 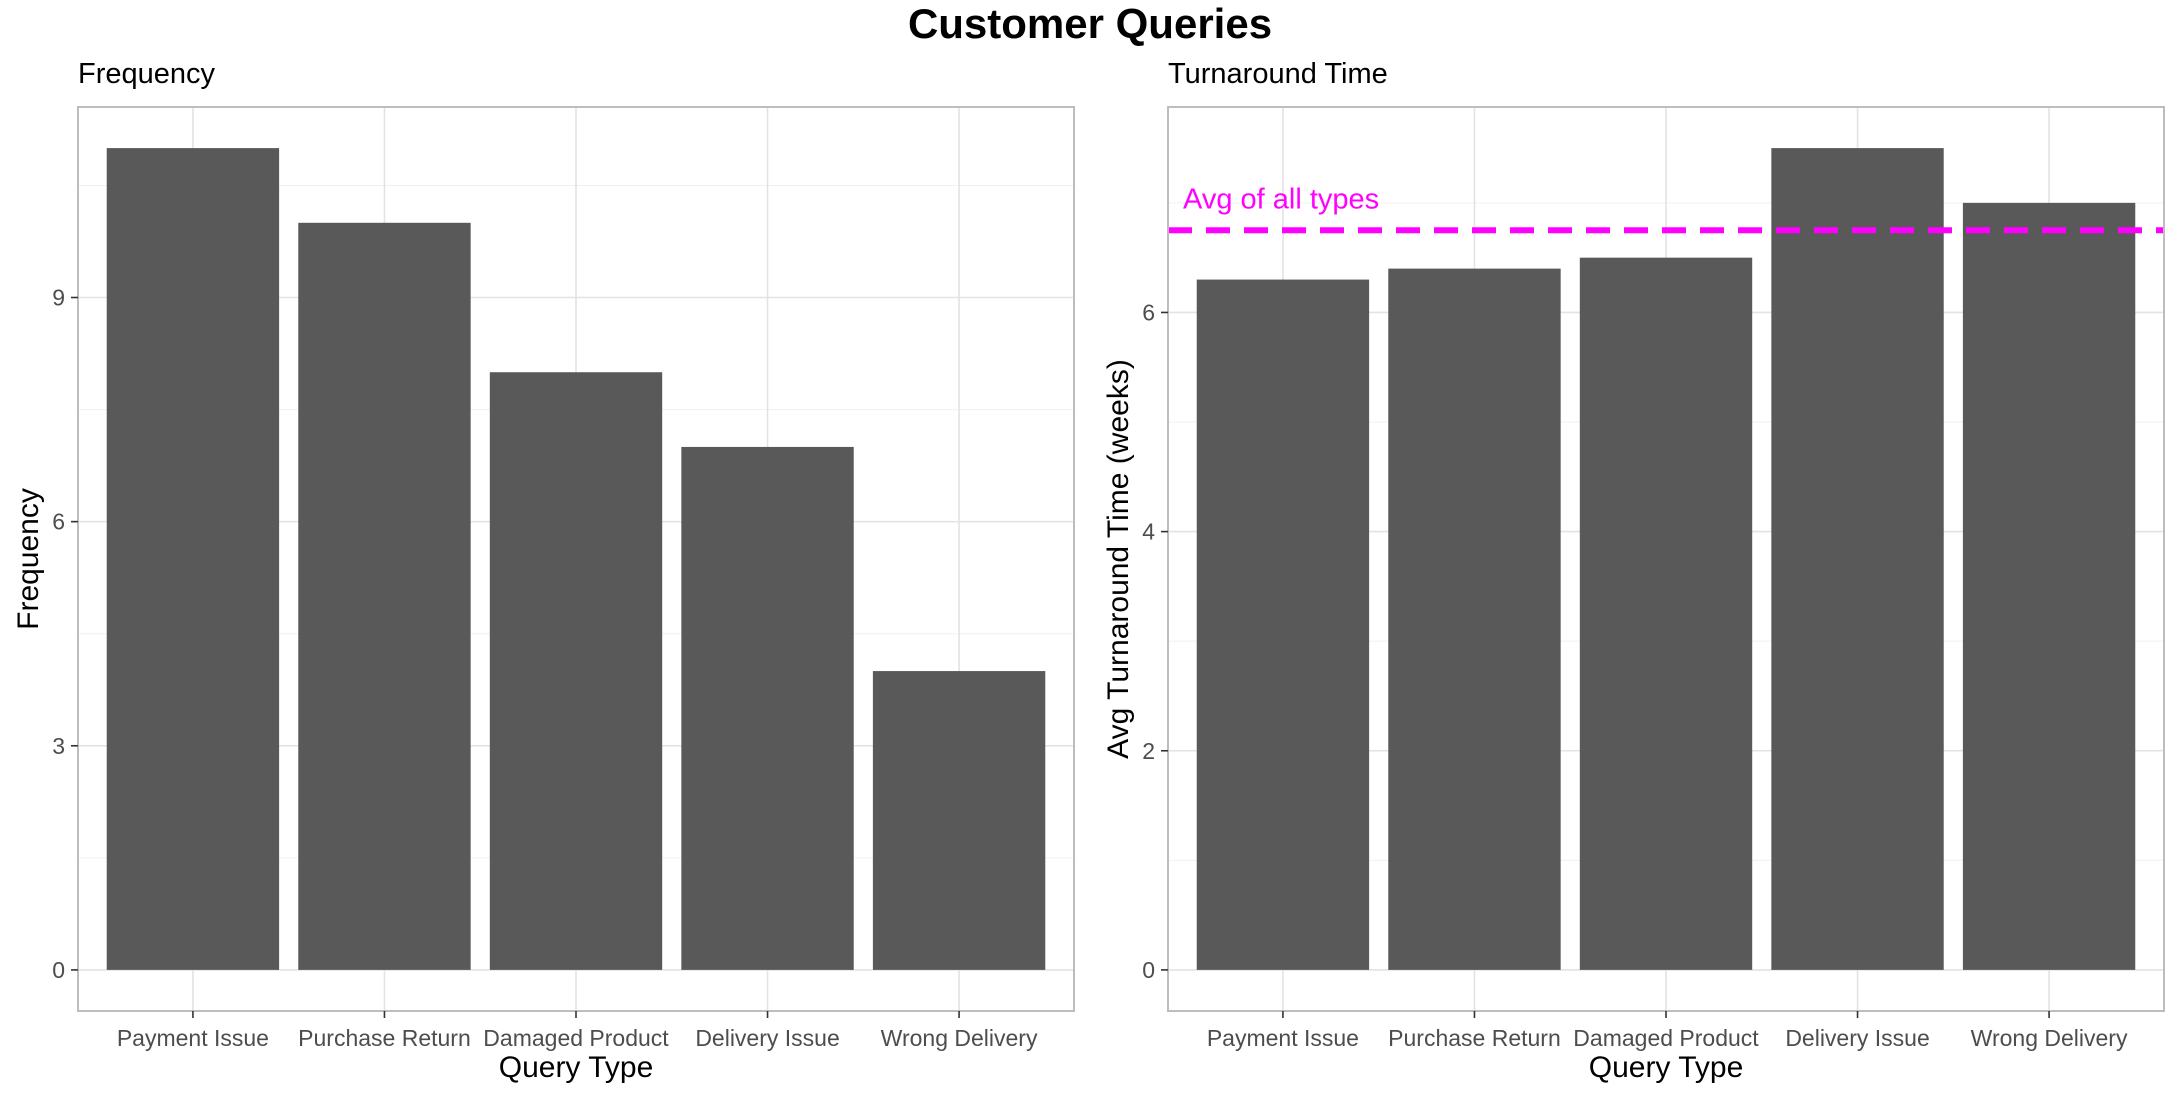 I want to click on y-tick-label: 9, so click(x=58, y=298).